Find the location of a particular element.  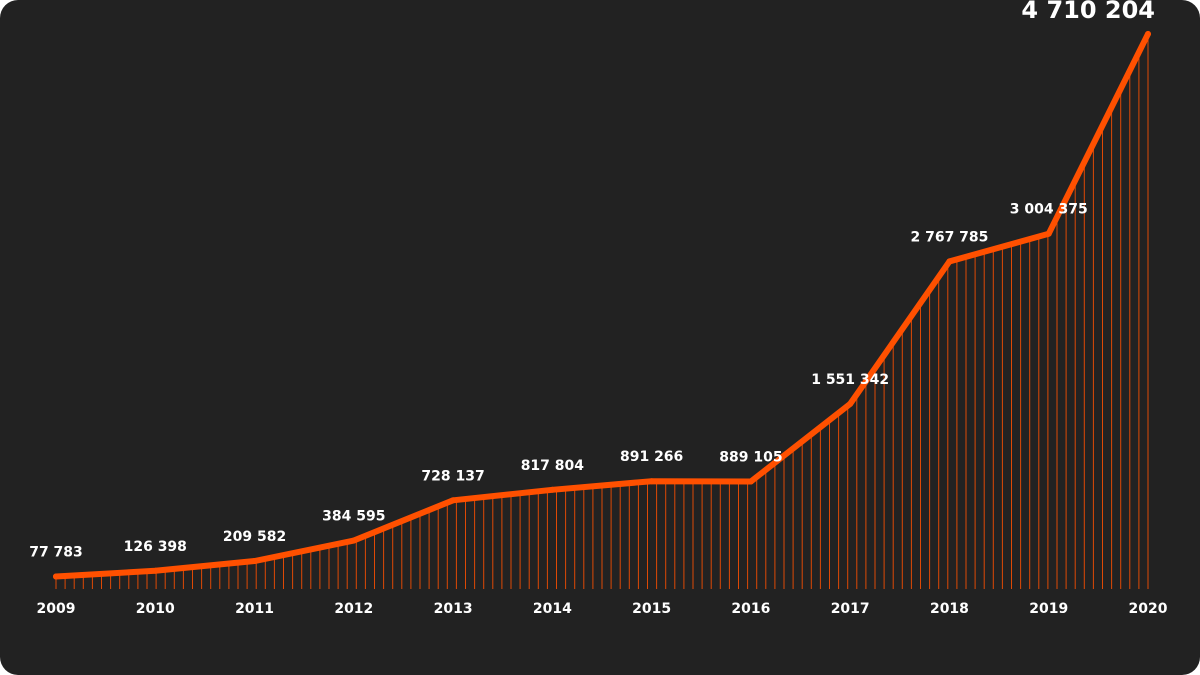

x-tick-label-2020: 2020 is located at coordinates (1148, 609).